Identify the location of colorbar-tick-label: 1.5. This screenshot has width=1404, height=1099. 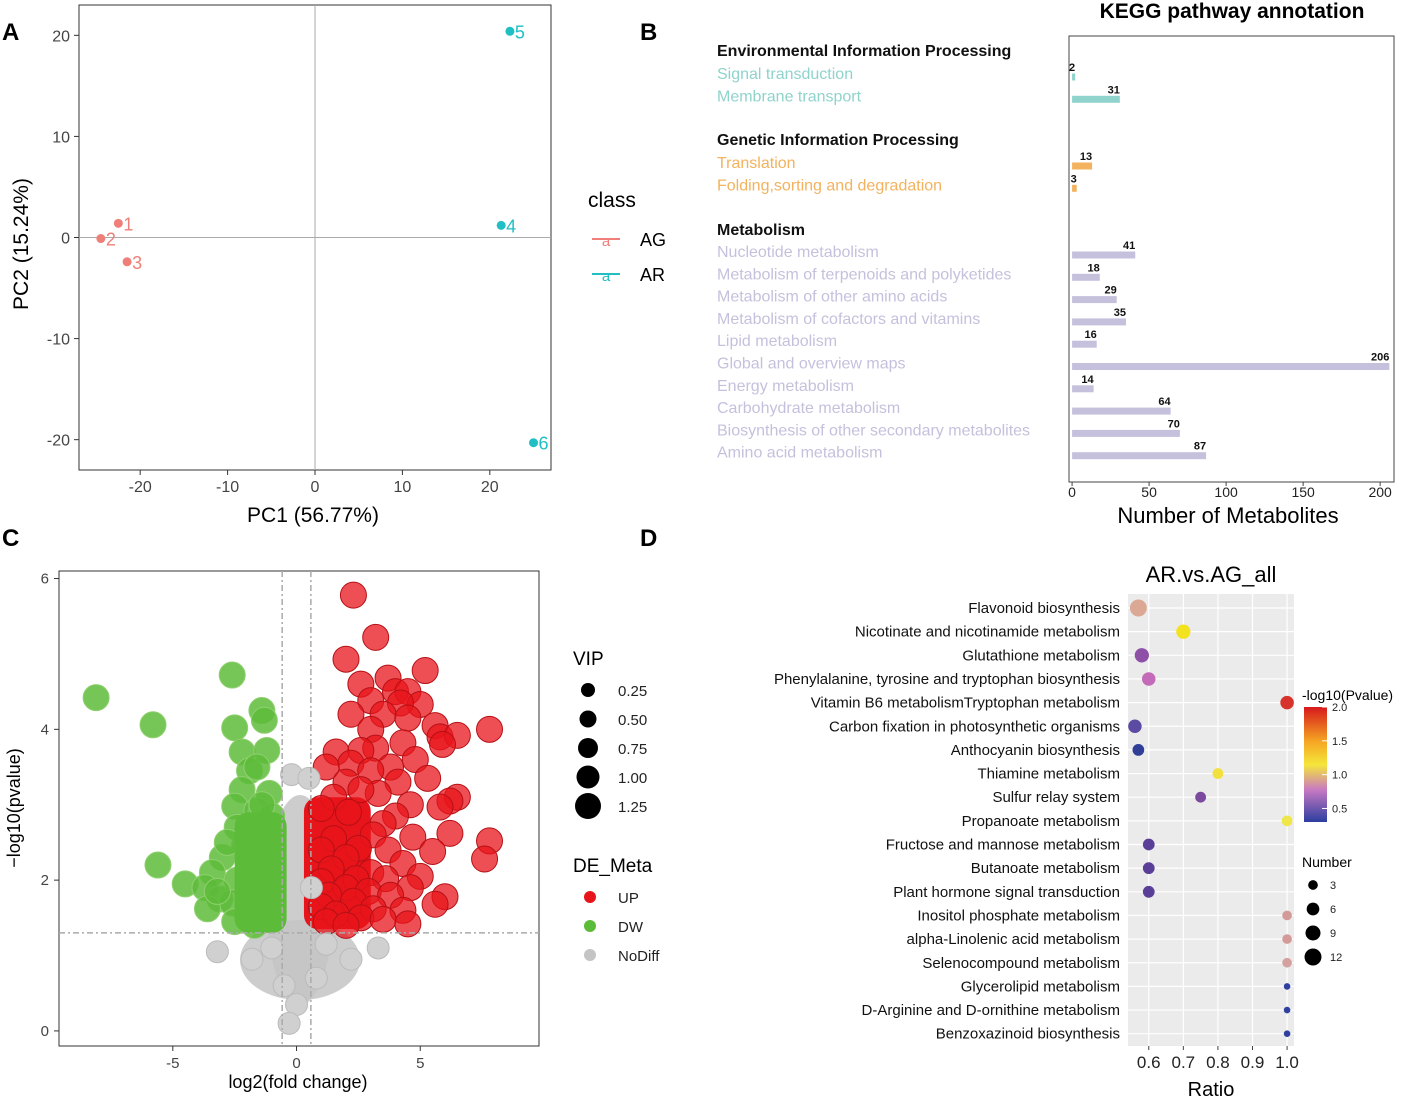
(1339, 742).